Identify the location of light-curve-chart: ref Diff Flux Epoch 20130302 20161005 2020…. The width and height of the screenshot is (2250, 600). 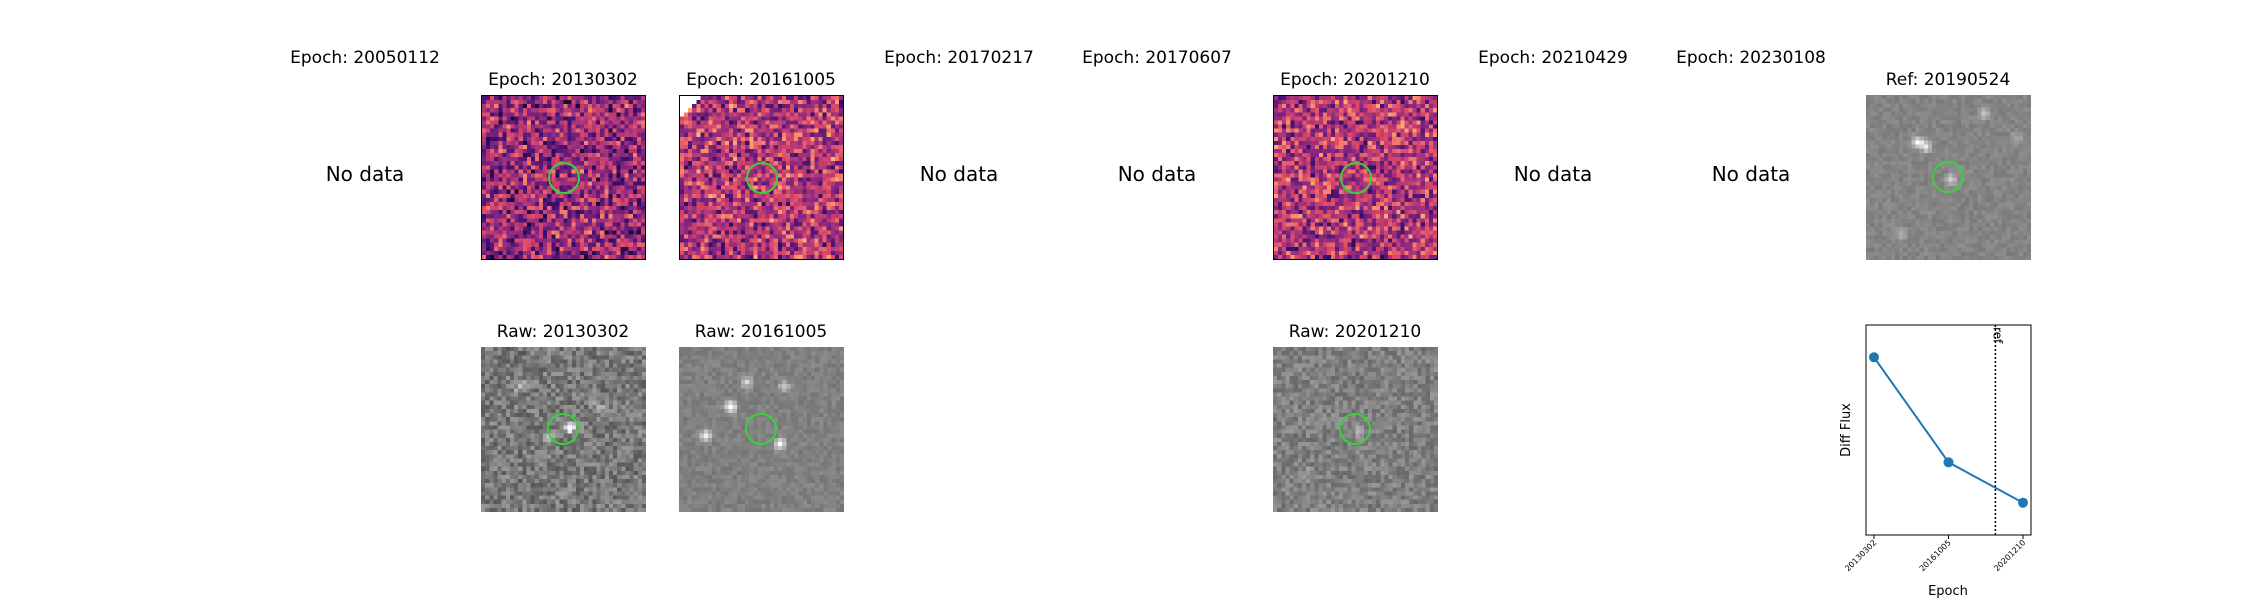
(1936, 461).